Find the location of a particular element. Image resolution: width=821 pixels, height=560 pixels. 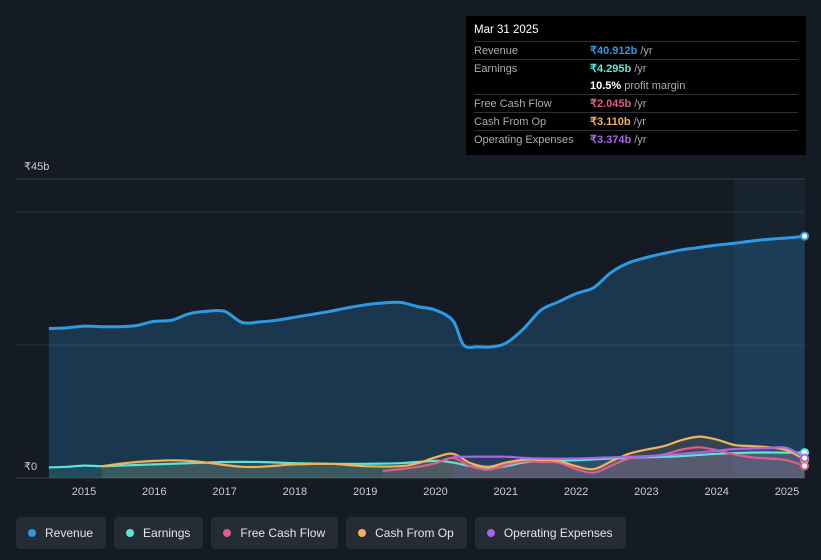

tooltip-row: Revenue ₹40.912b/yr is located at coordinates (636, 50).